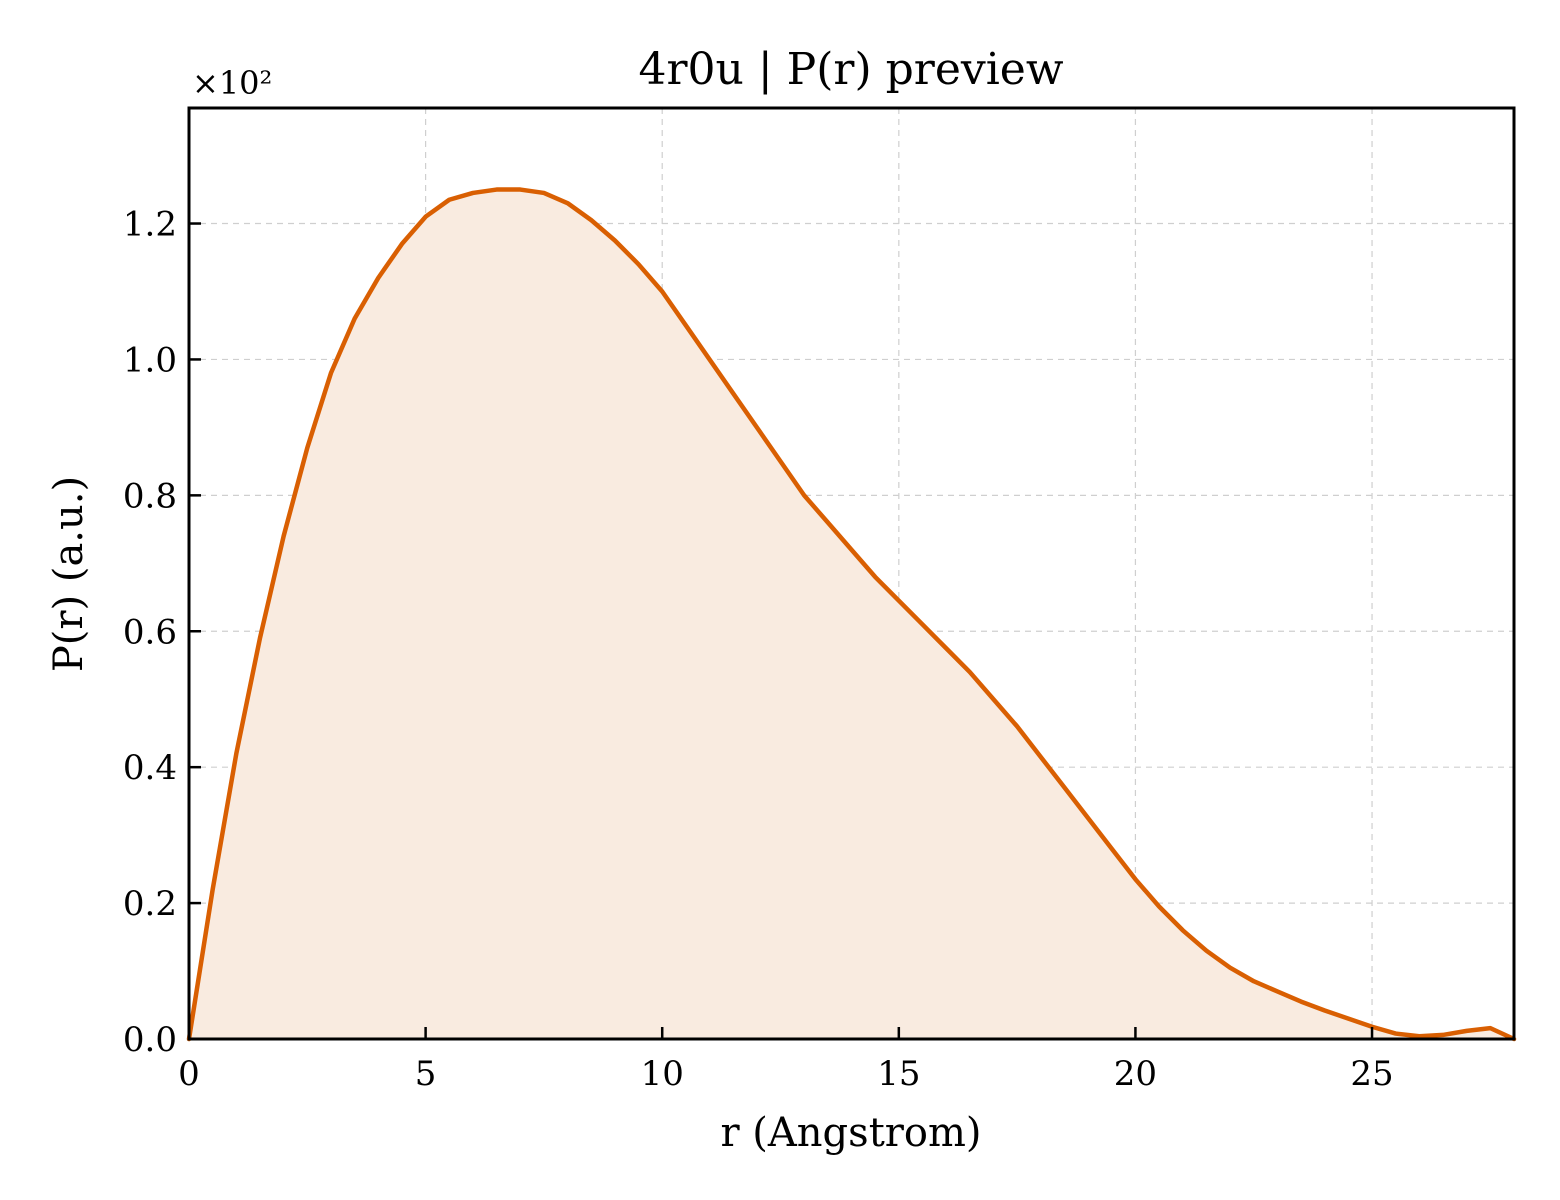 This screenshot has width=1560, height=1200. I want to click on y-axis-label: P(r) (a.u.), so click(69, 574).